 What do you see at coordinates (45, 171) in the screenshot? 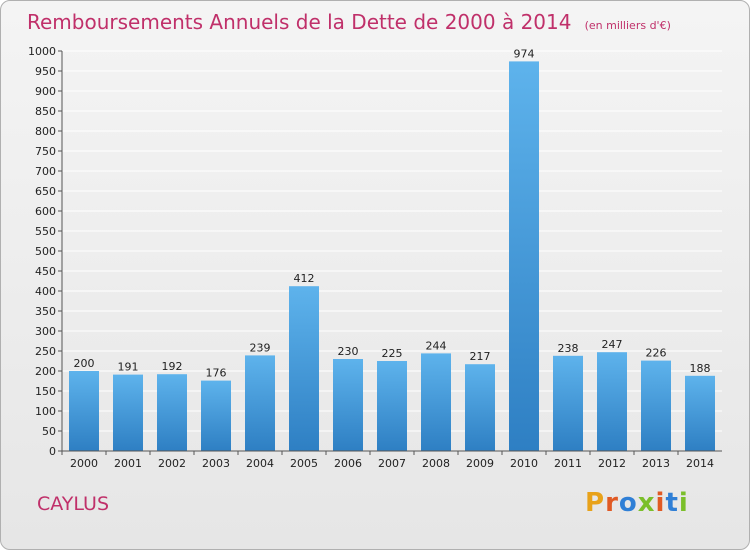
I see `y-tick-label: 700` at bounding box center [45, 171].